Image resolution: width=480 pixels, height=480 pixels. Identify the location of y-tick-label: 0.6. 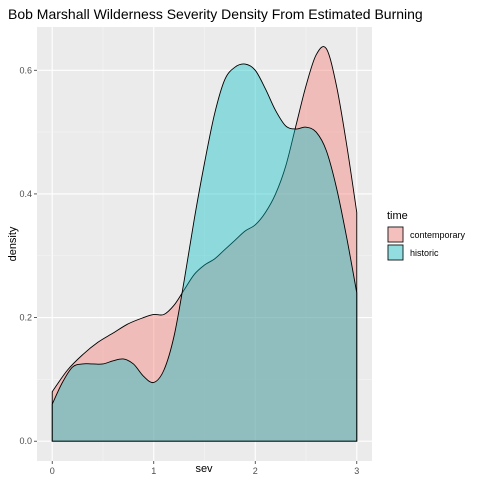
(25, 70).